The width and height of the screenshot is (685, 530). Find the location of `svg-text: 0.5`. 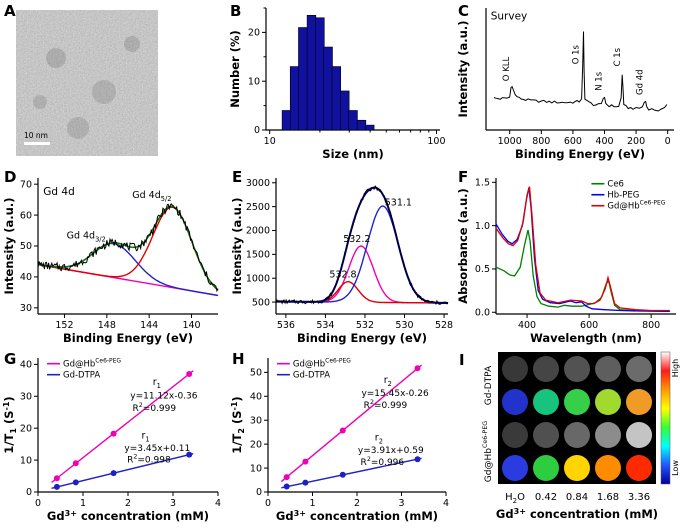

svg-text: 0.5 is located at coordinates (482, 269).